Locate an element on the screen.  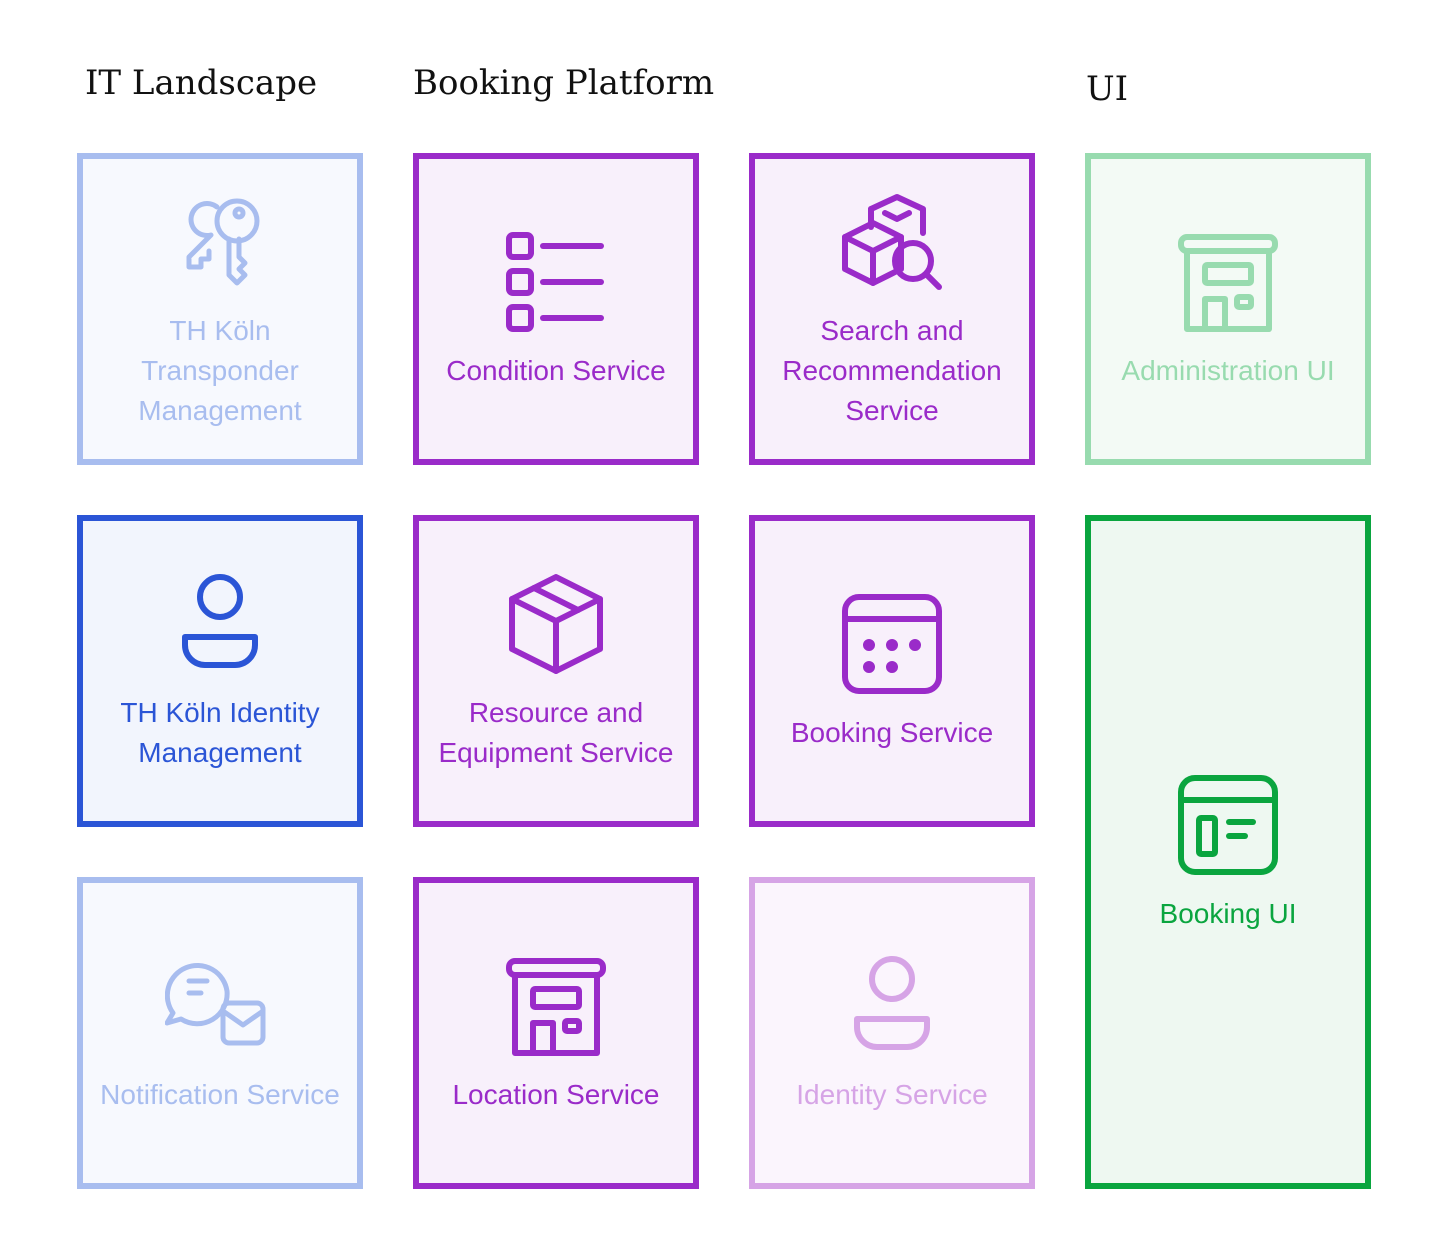
node-identity-management: TH Köln Identity Management is located at coordinates (220, 671).